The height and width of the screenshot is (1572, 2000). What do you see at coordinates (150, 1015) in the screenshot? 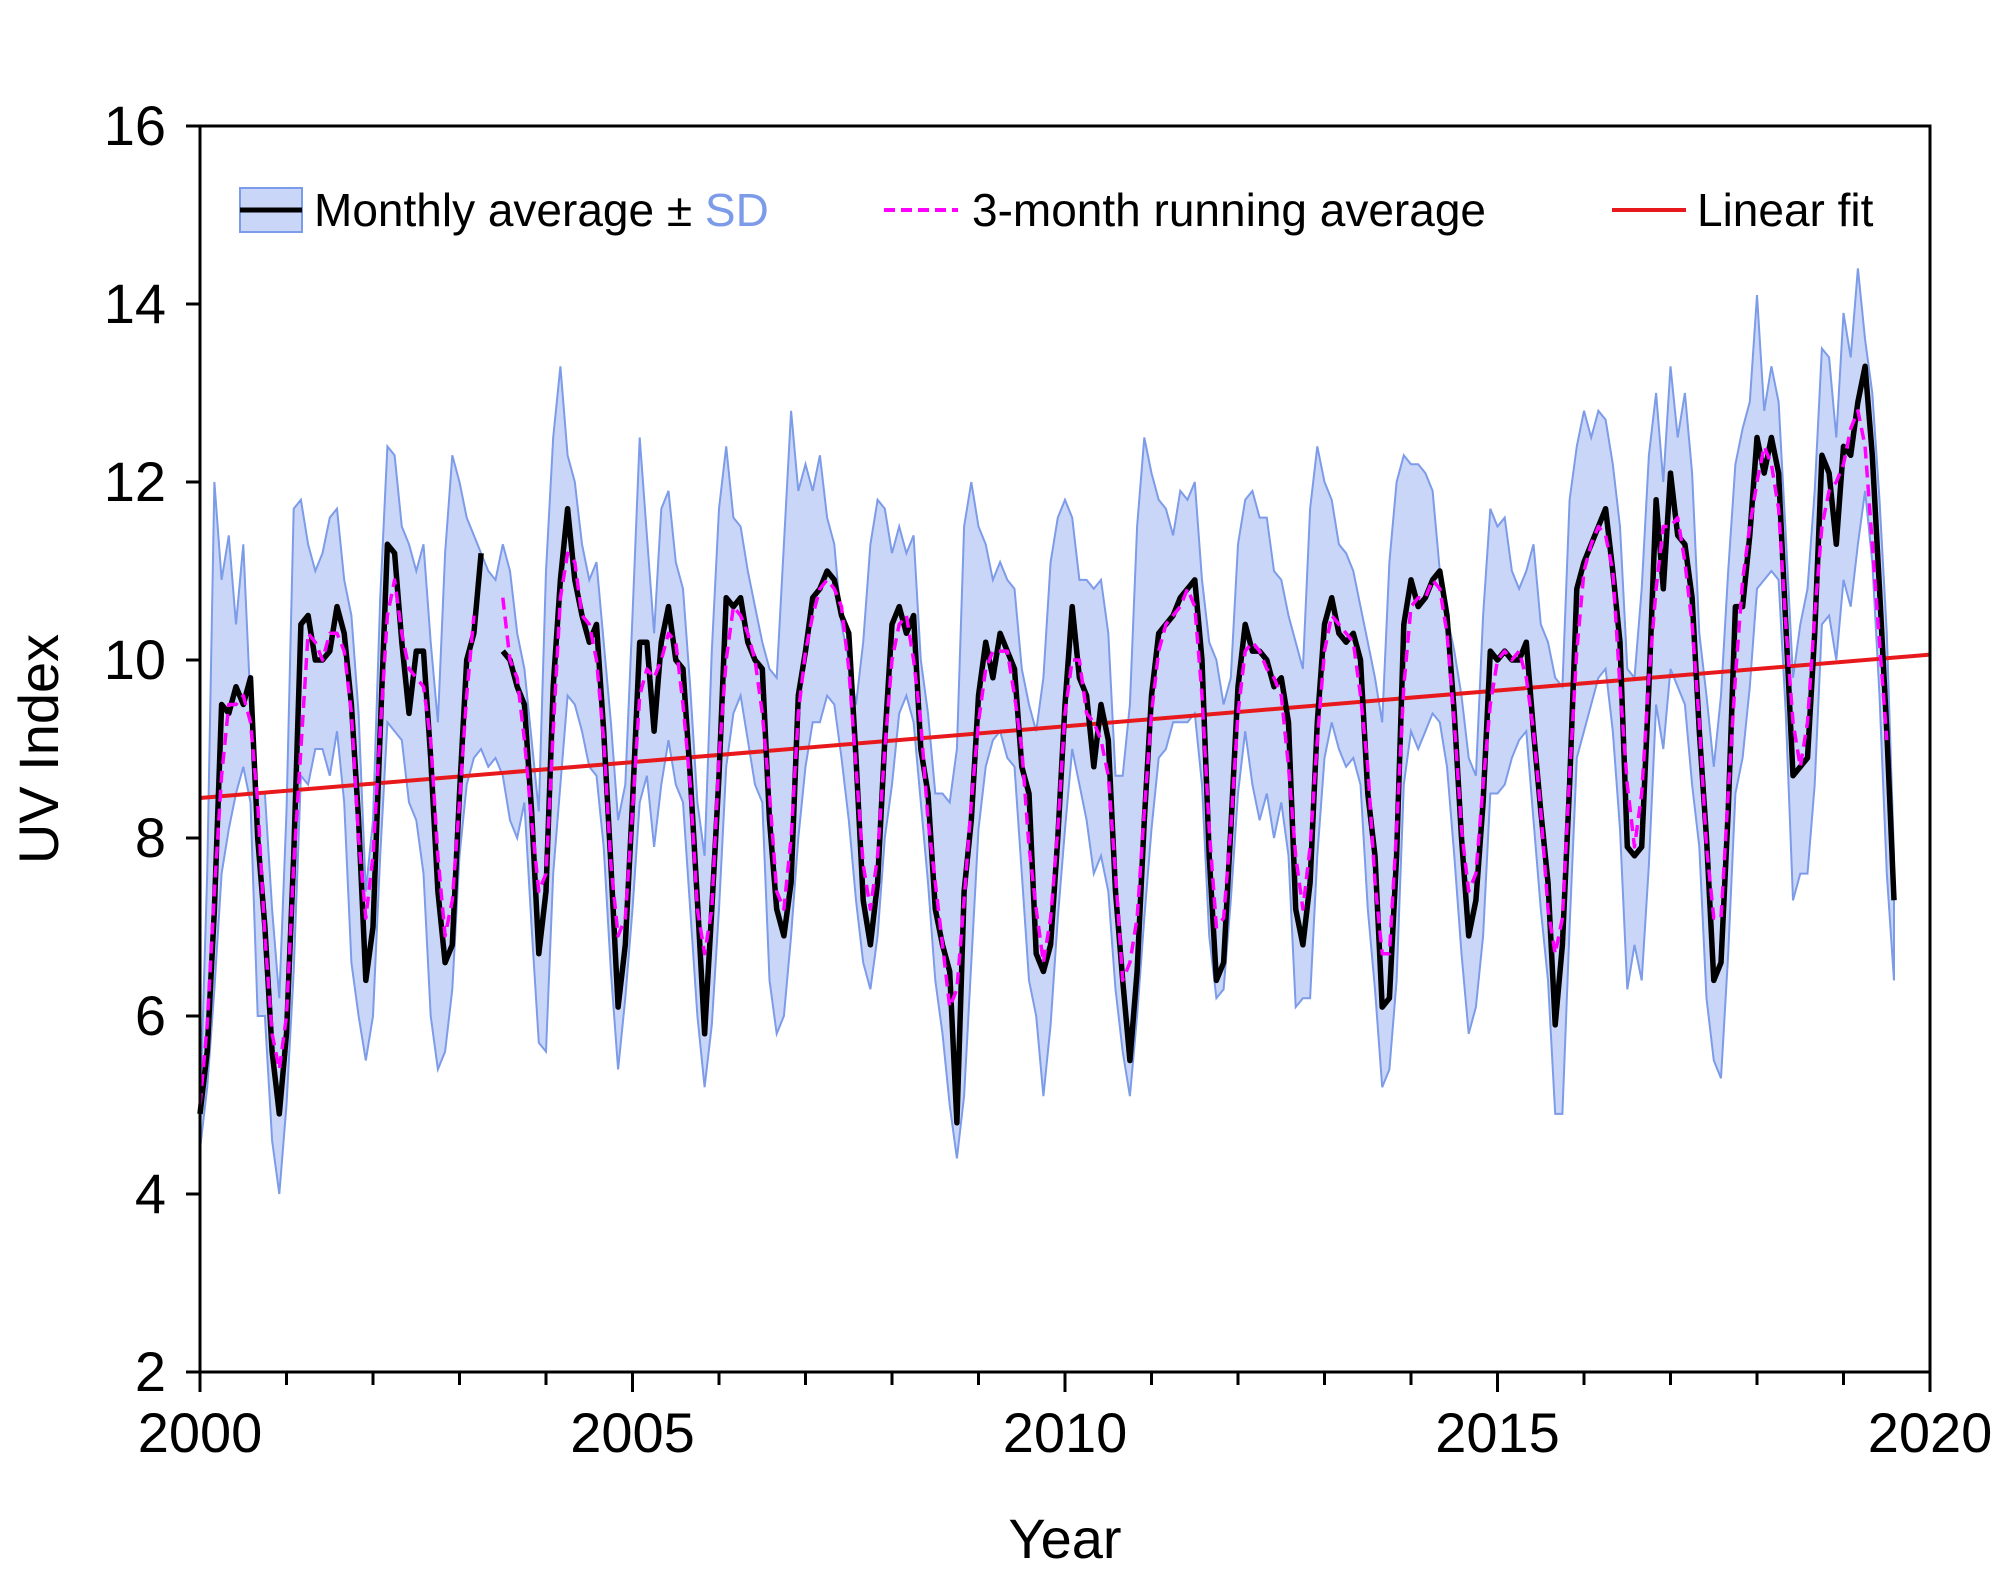
I see `y-tick-label: 6` at bounding box center [150, 1015].